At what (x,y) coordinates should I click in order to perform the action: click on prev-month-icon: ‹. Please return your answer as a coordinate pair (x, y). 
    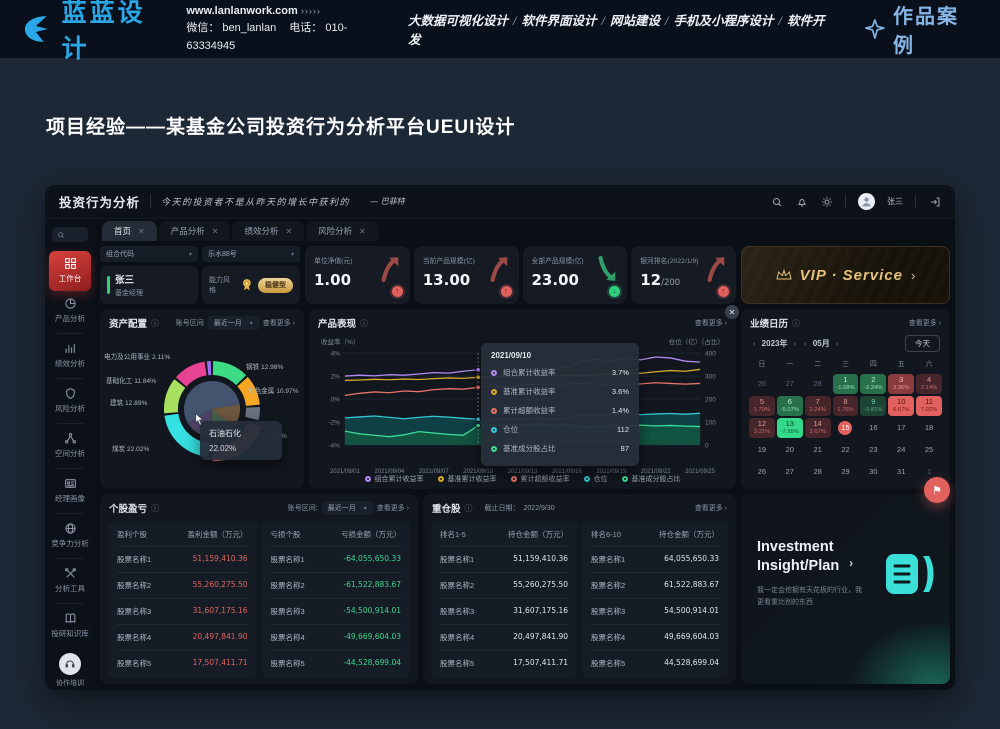
    Looking at the image, I should click on (805, 343).